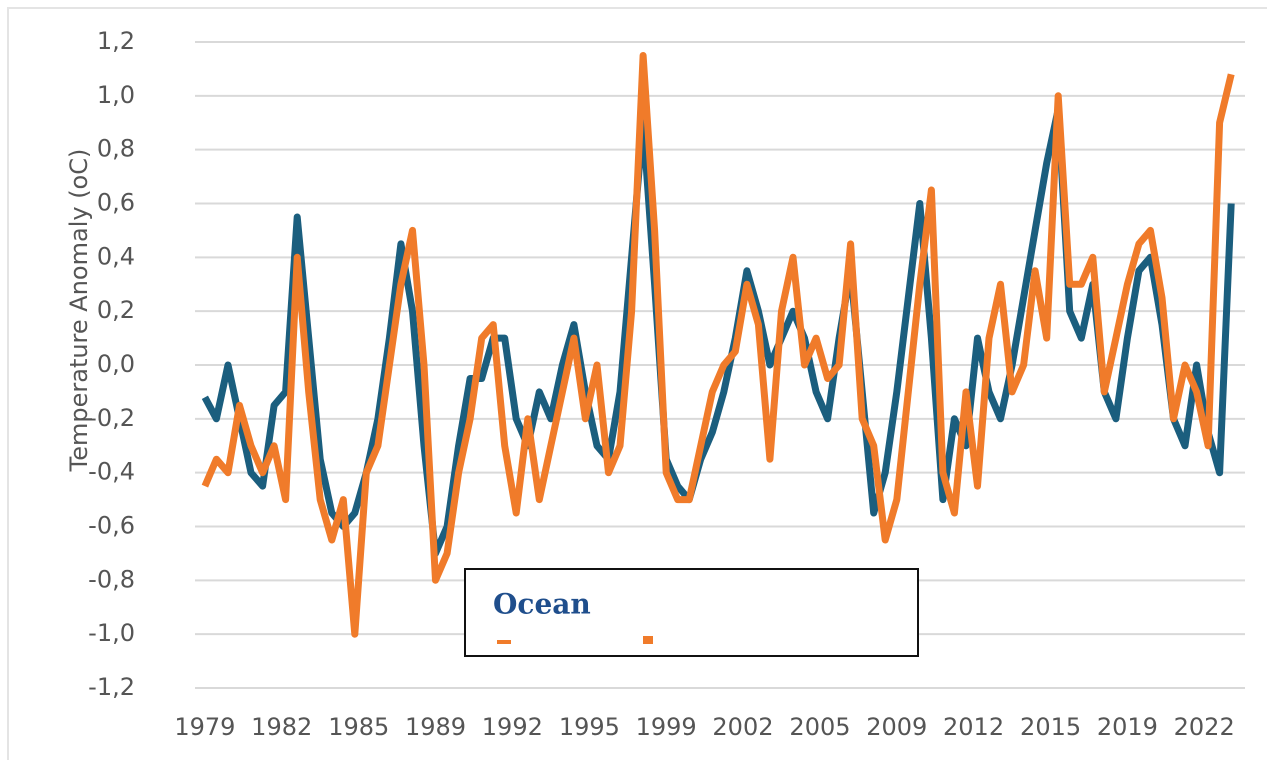  What do you see at coordinates (116, 95) in the screenshot?
I see `y-tick-label: 1,0` at bounding box center [116, 95].